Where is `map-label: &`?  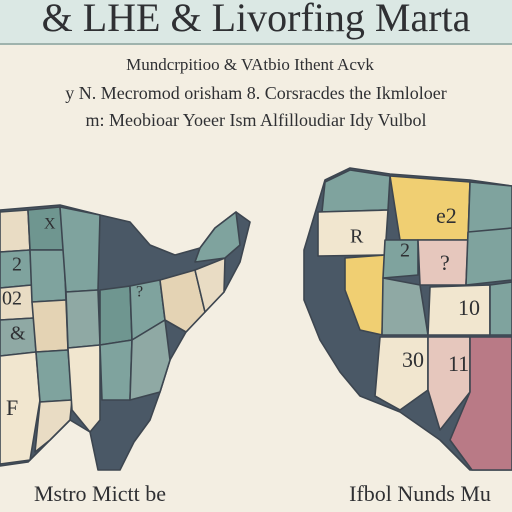 map-label: & is located at coordinates (18, 334).